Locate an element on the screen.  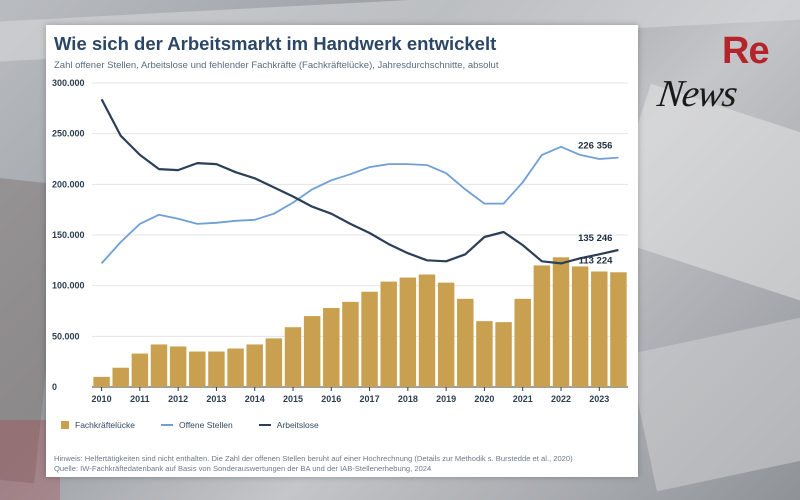
legend-swatch-fachkraefteluecke is located at coordinates (65, 425).